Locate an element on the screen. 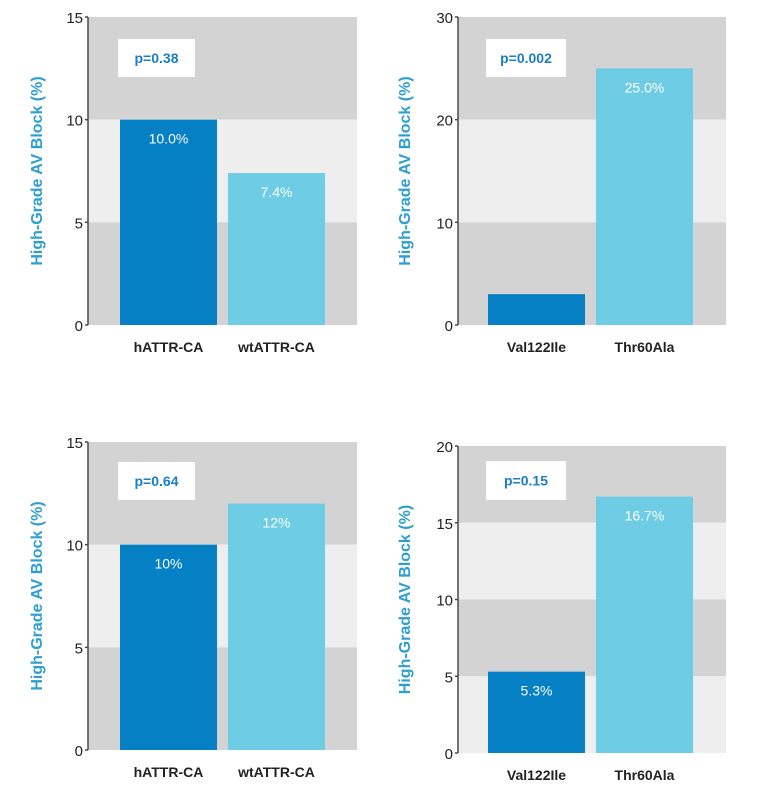 The height and width of the screenshot is (785, 780). bar-value-label: 10.0% is located at coordinates (169, 139).